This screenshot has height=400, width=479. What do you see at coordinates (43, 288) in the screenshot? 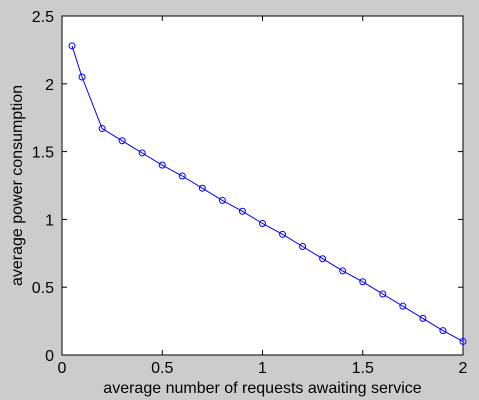
I see `y-tick-label: 0.5` at bounding box center [43, 288].